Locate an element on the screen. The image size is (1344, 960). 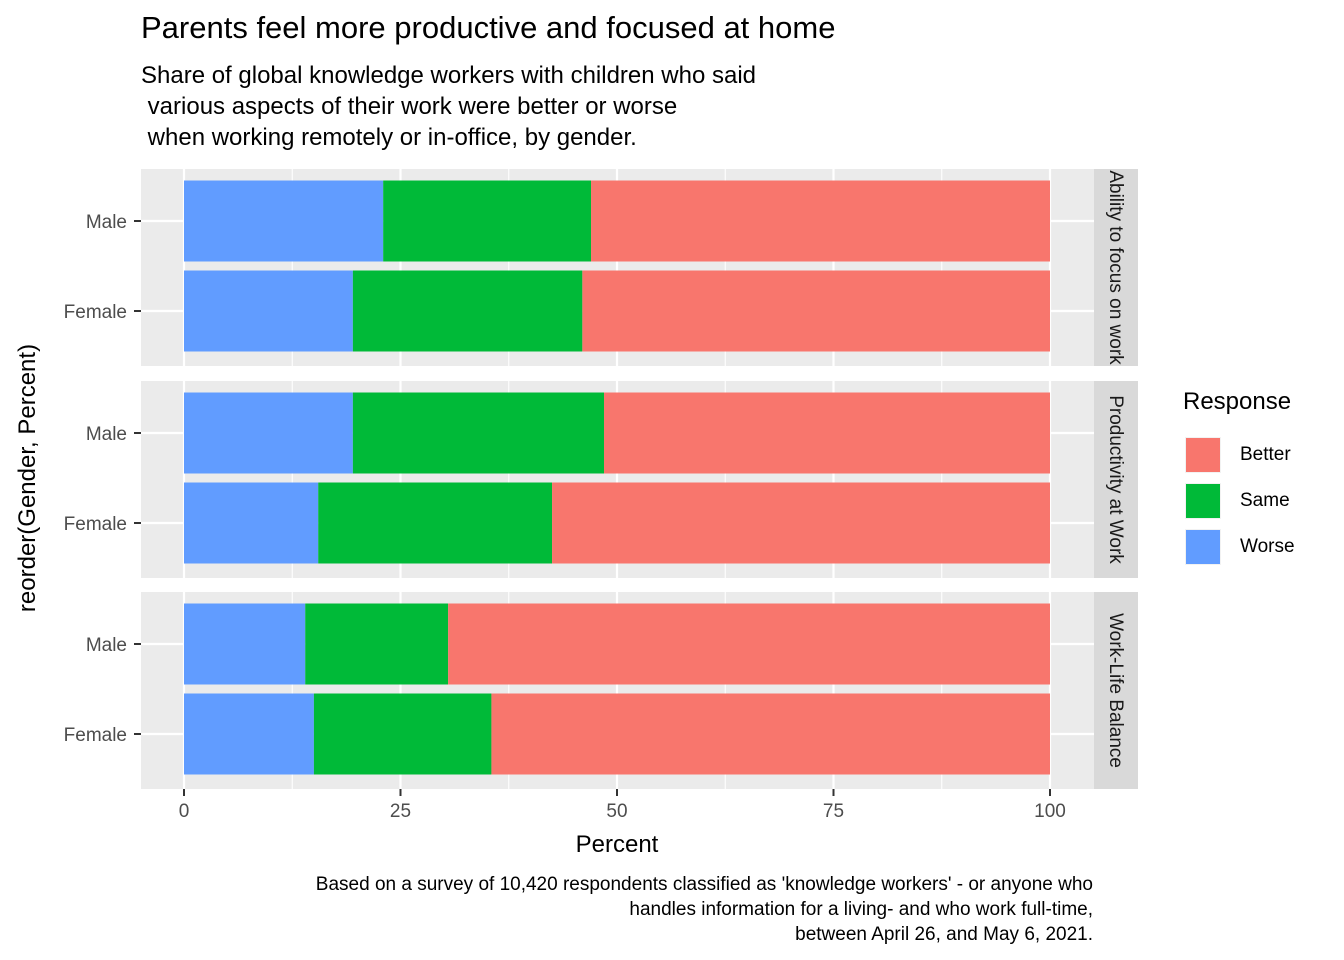
facet-strip-label: Ability to focus on work is located at coordinates (1115, 267).